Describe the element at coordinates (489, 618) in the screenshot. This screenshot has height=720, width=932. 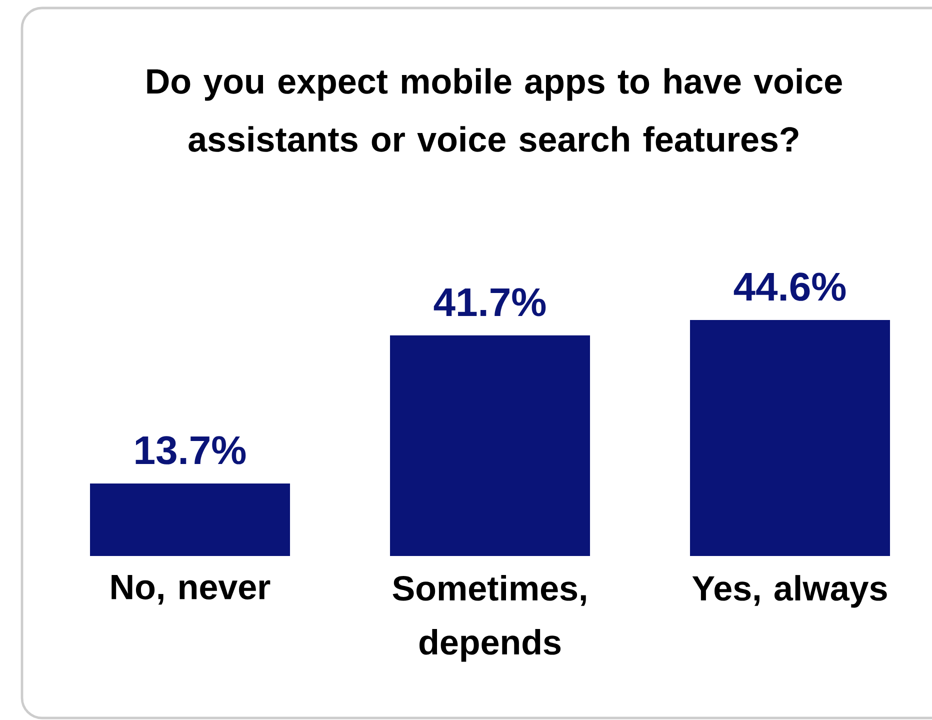
I see `x-tick-label: Sometimes, depends` at that location.